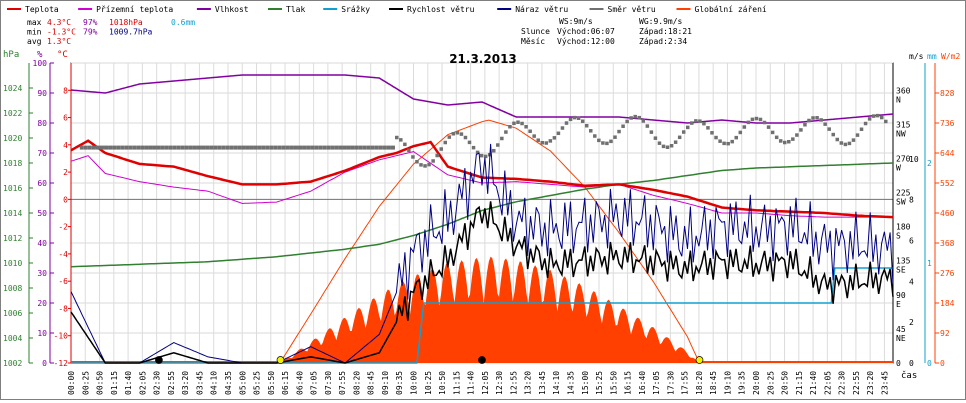  I want to click on stat-label: avg, so click(34, 41).